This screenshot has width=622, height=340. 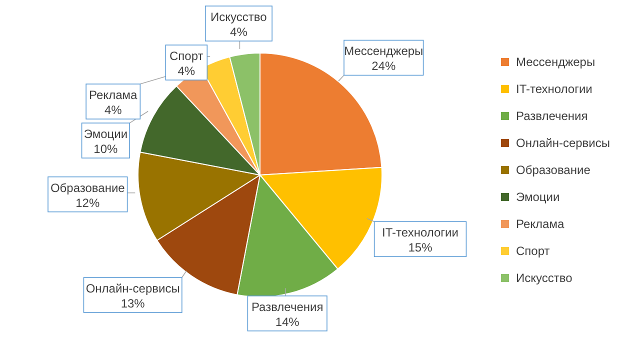 I want to click on legend-label: Эмоции, so click(x=538, y=197).